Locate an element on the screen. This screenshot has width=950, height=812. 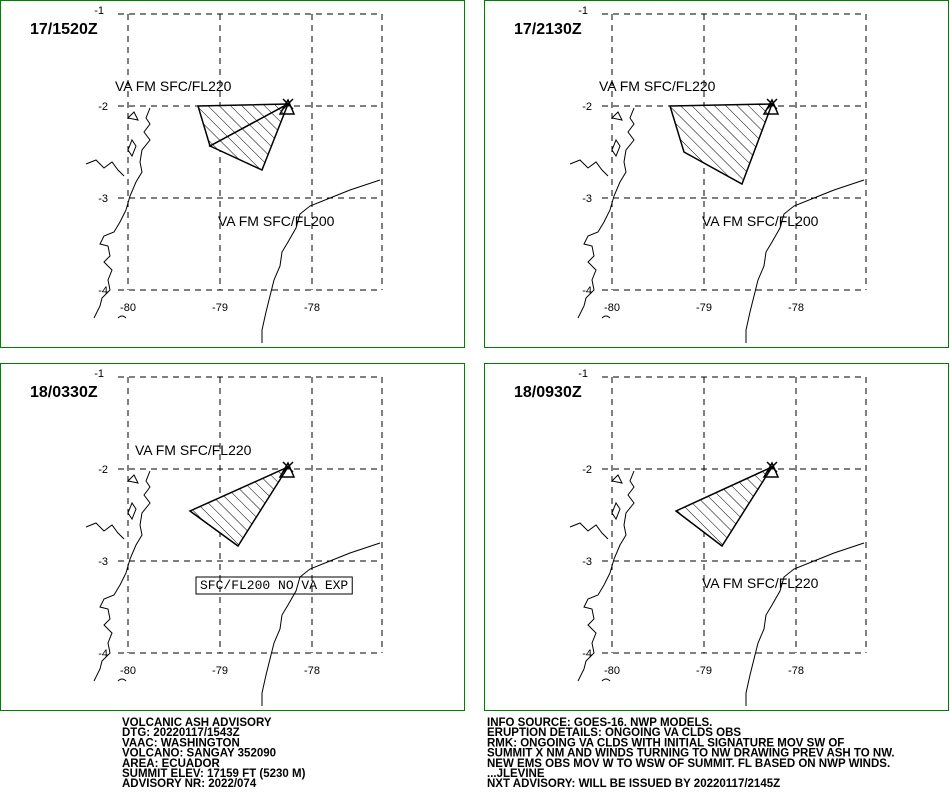
label-box is located at coordinates (274, 585).